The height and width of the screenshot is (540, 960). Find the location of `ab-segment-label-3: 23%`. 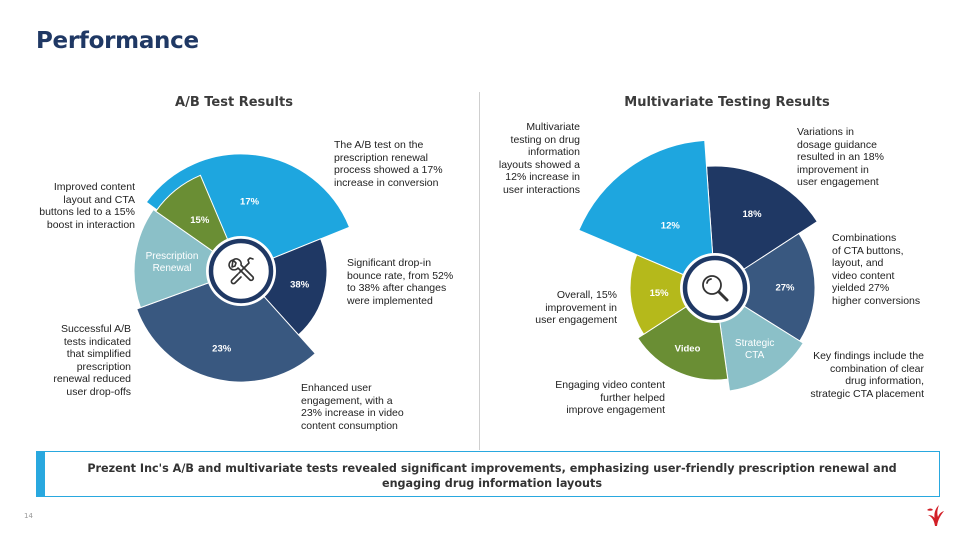

ab-segment-label-3: 23% is located at coordinates (222, 349).